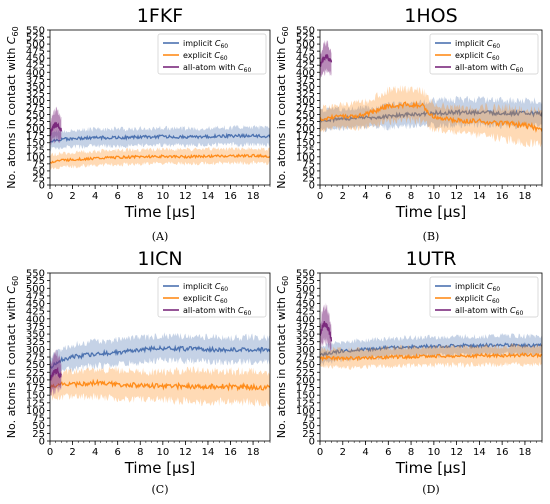  Describe the element at coordinates (35, 373) in the screenshot. I see `y-tick-label: 225` at that location.